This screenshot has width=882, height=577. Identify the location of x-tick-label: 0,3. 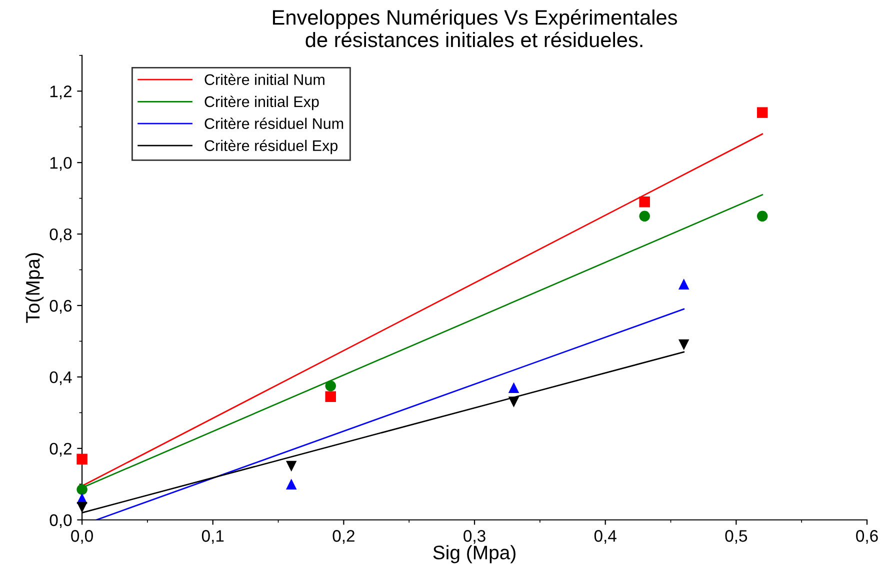
(475, 537).